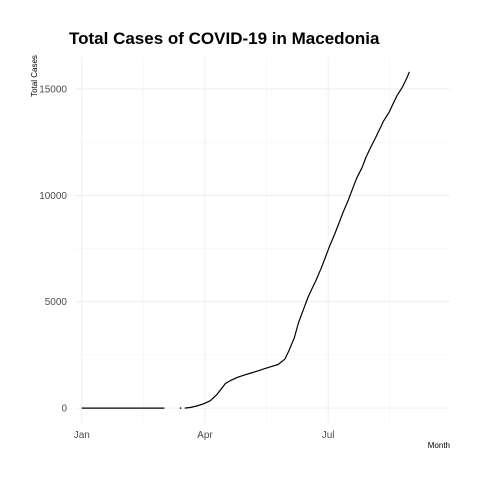  What do you see at coordinates (82, 435) in the screenshot?
I see `x-tick-label: Jan` at bounding box center [82, 435].